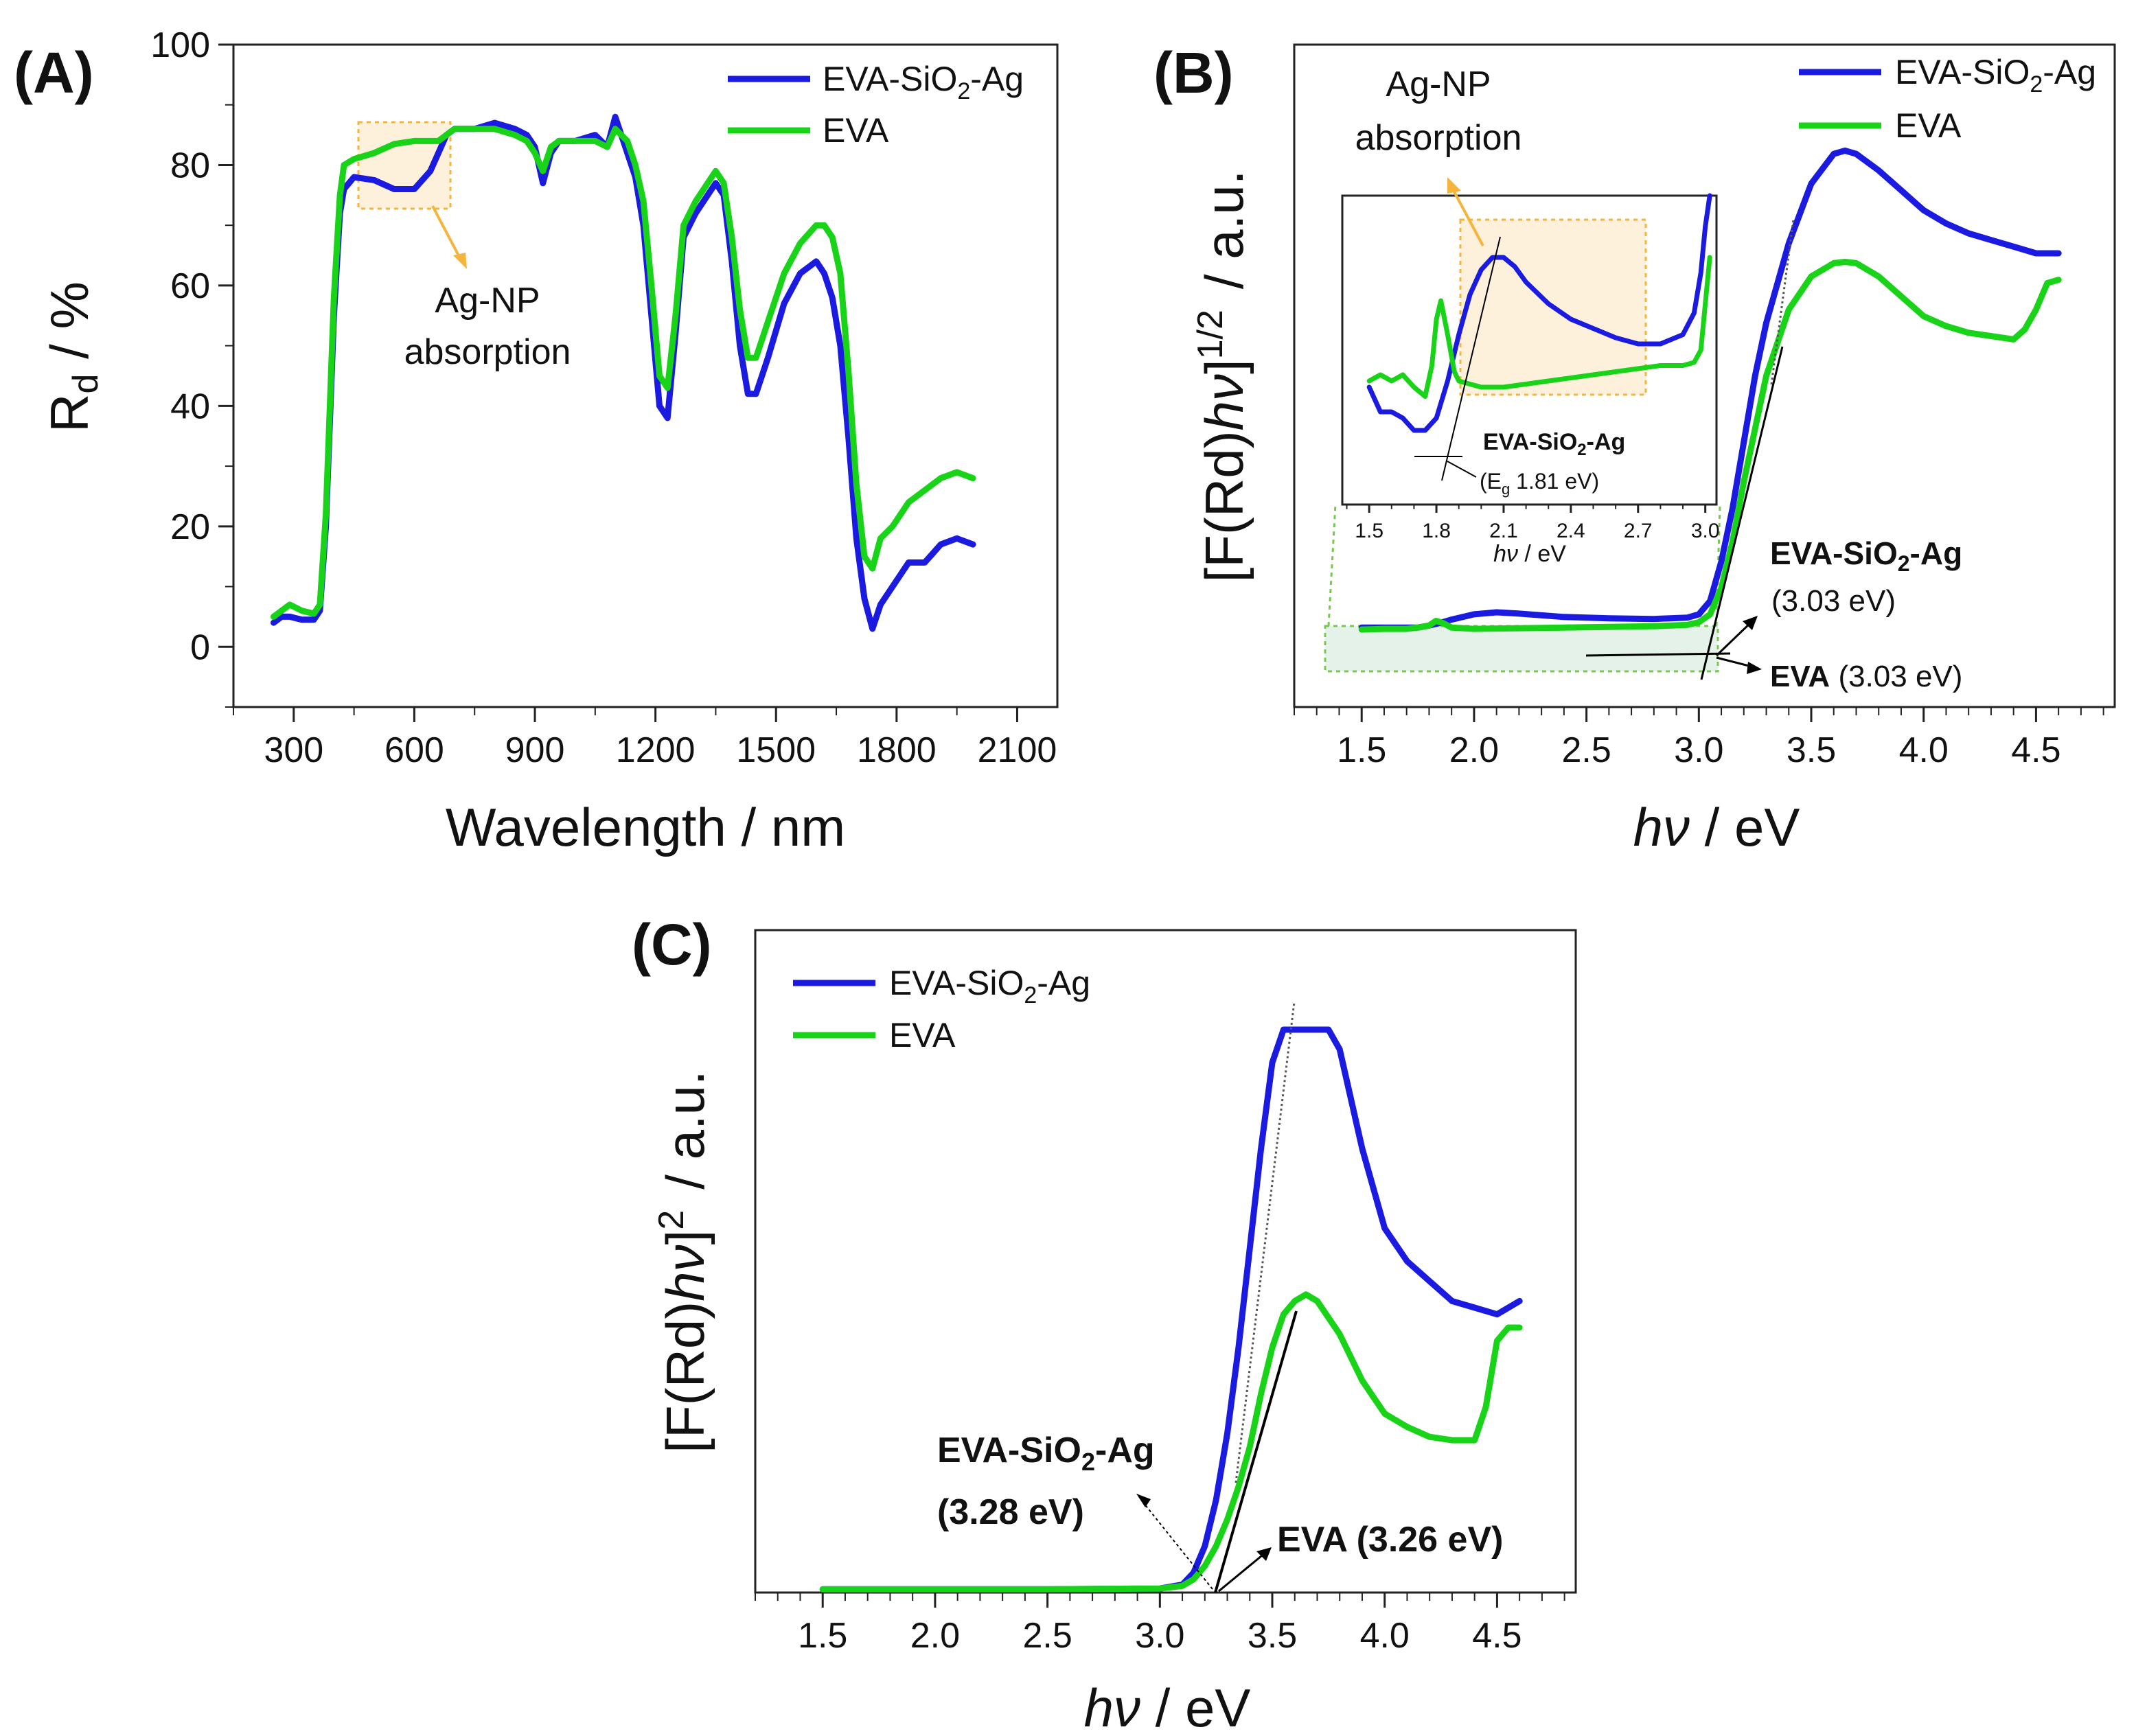  I want to click on panel-a-label: (A), so click(54, 72).